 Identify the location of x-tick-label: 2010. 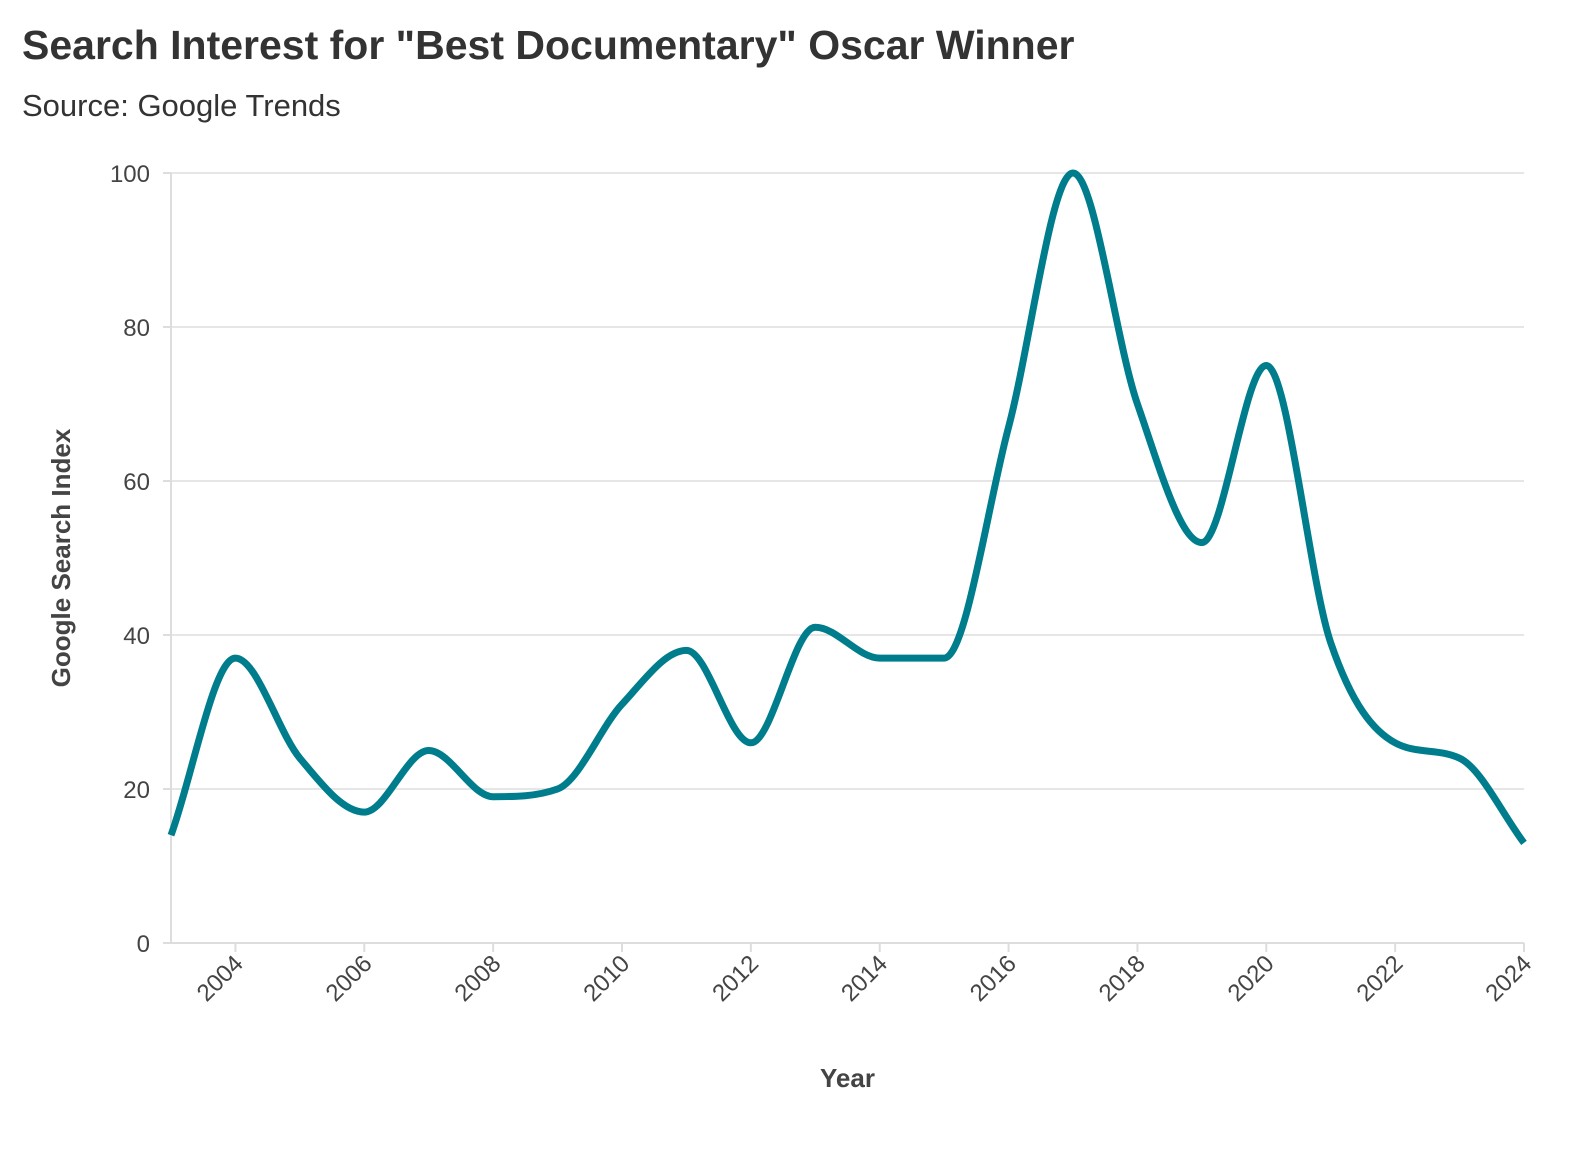
(606, 978).